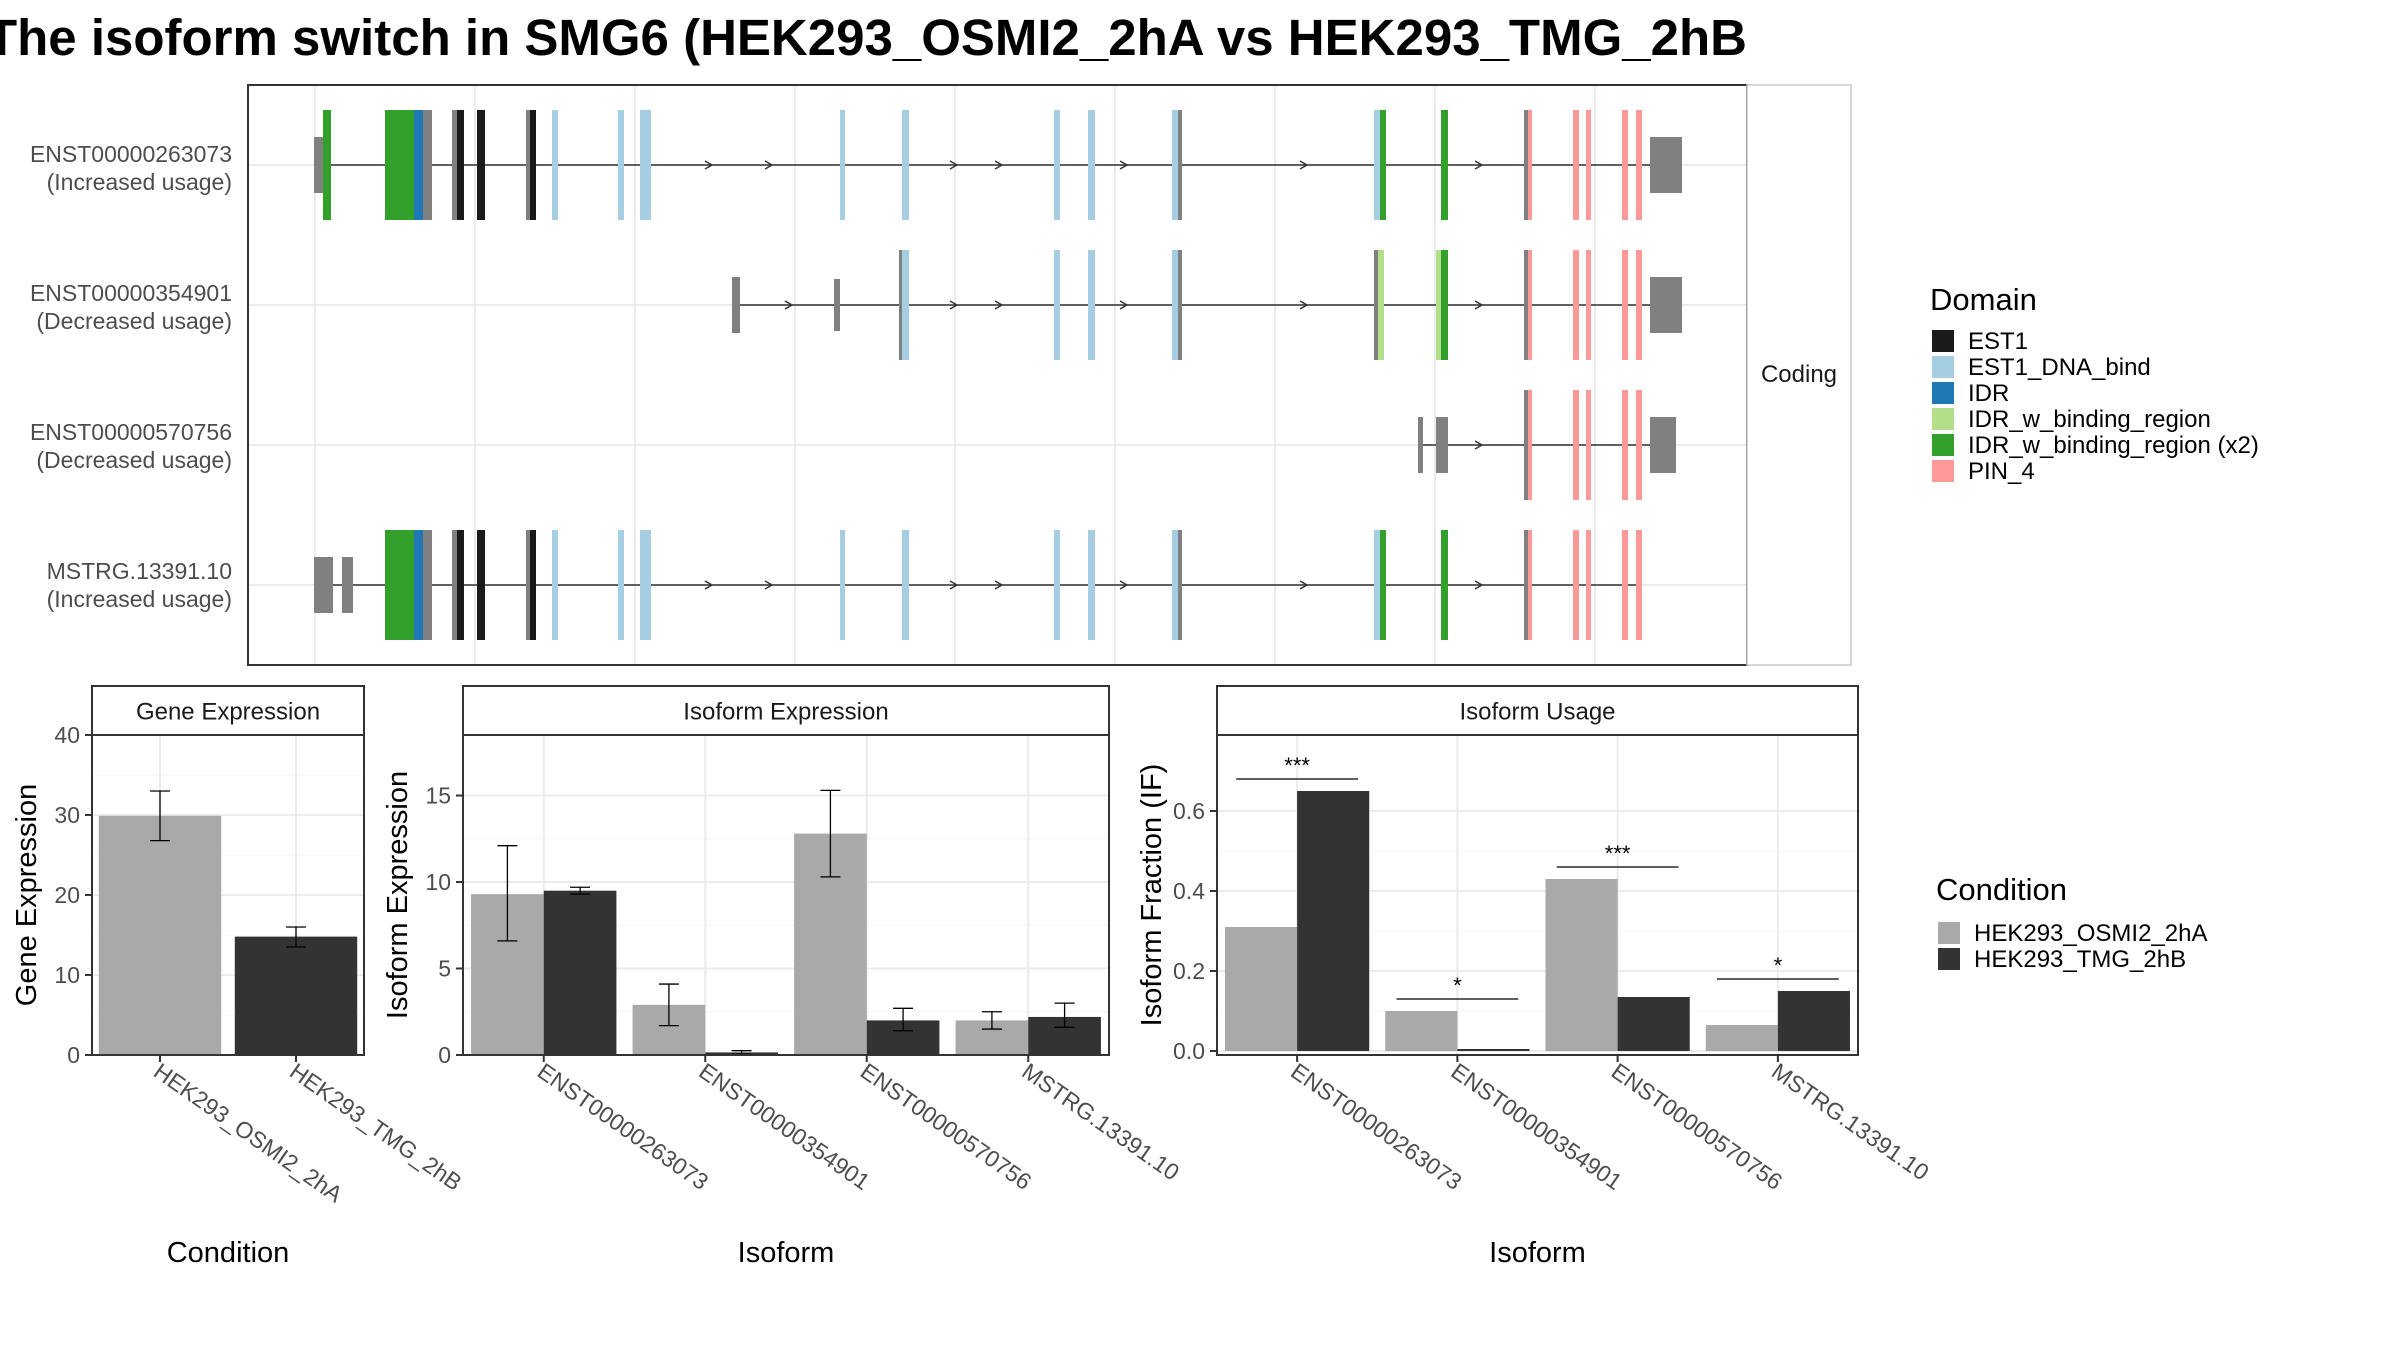  What do you see at coordinates (27, 895) in the screenshot?
I see `y-axis-label: Gene Expression` at bounding box center [27, 895].